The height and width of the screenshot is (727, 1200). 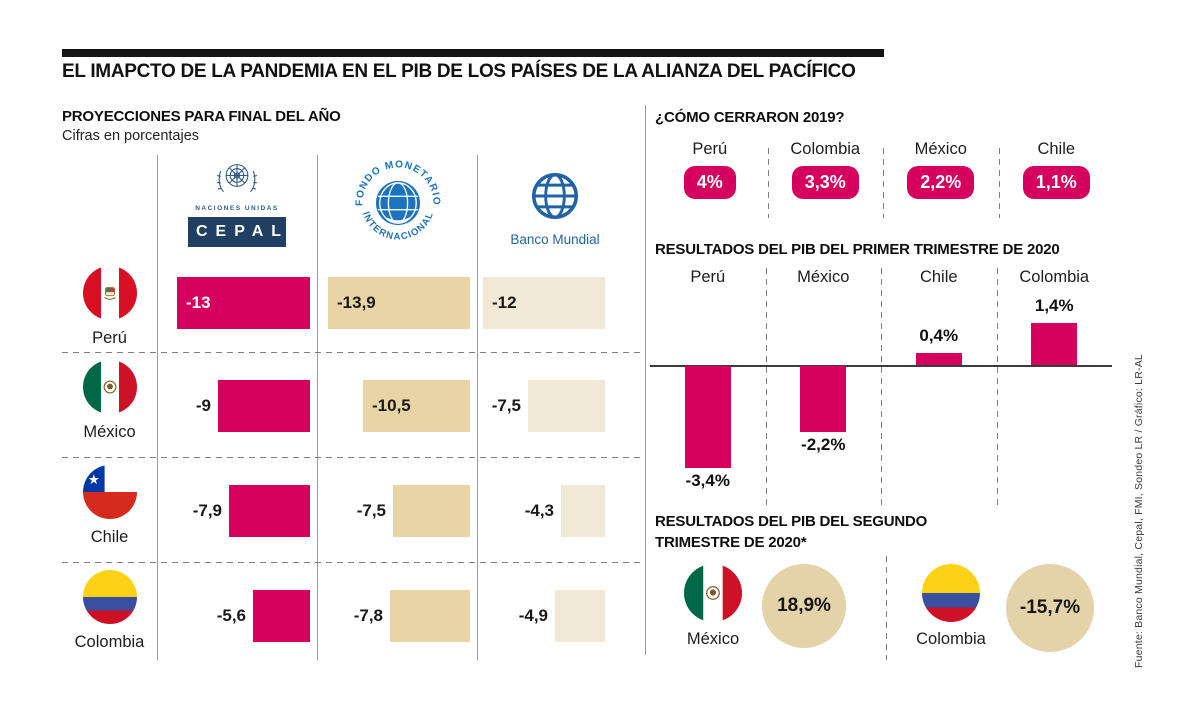 I want to click on q2-flag-colombia, so click(x=951, y=595).